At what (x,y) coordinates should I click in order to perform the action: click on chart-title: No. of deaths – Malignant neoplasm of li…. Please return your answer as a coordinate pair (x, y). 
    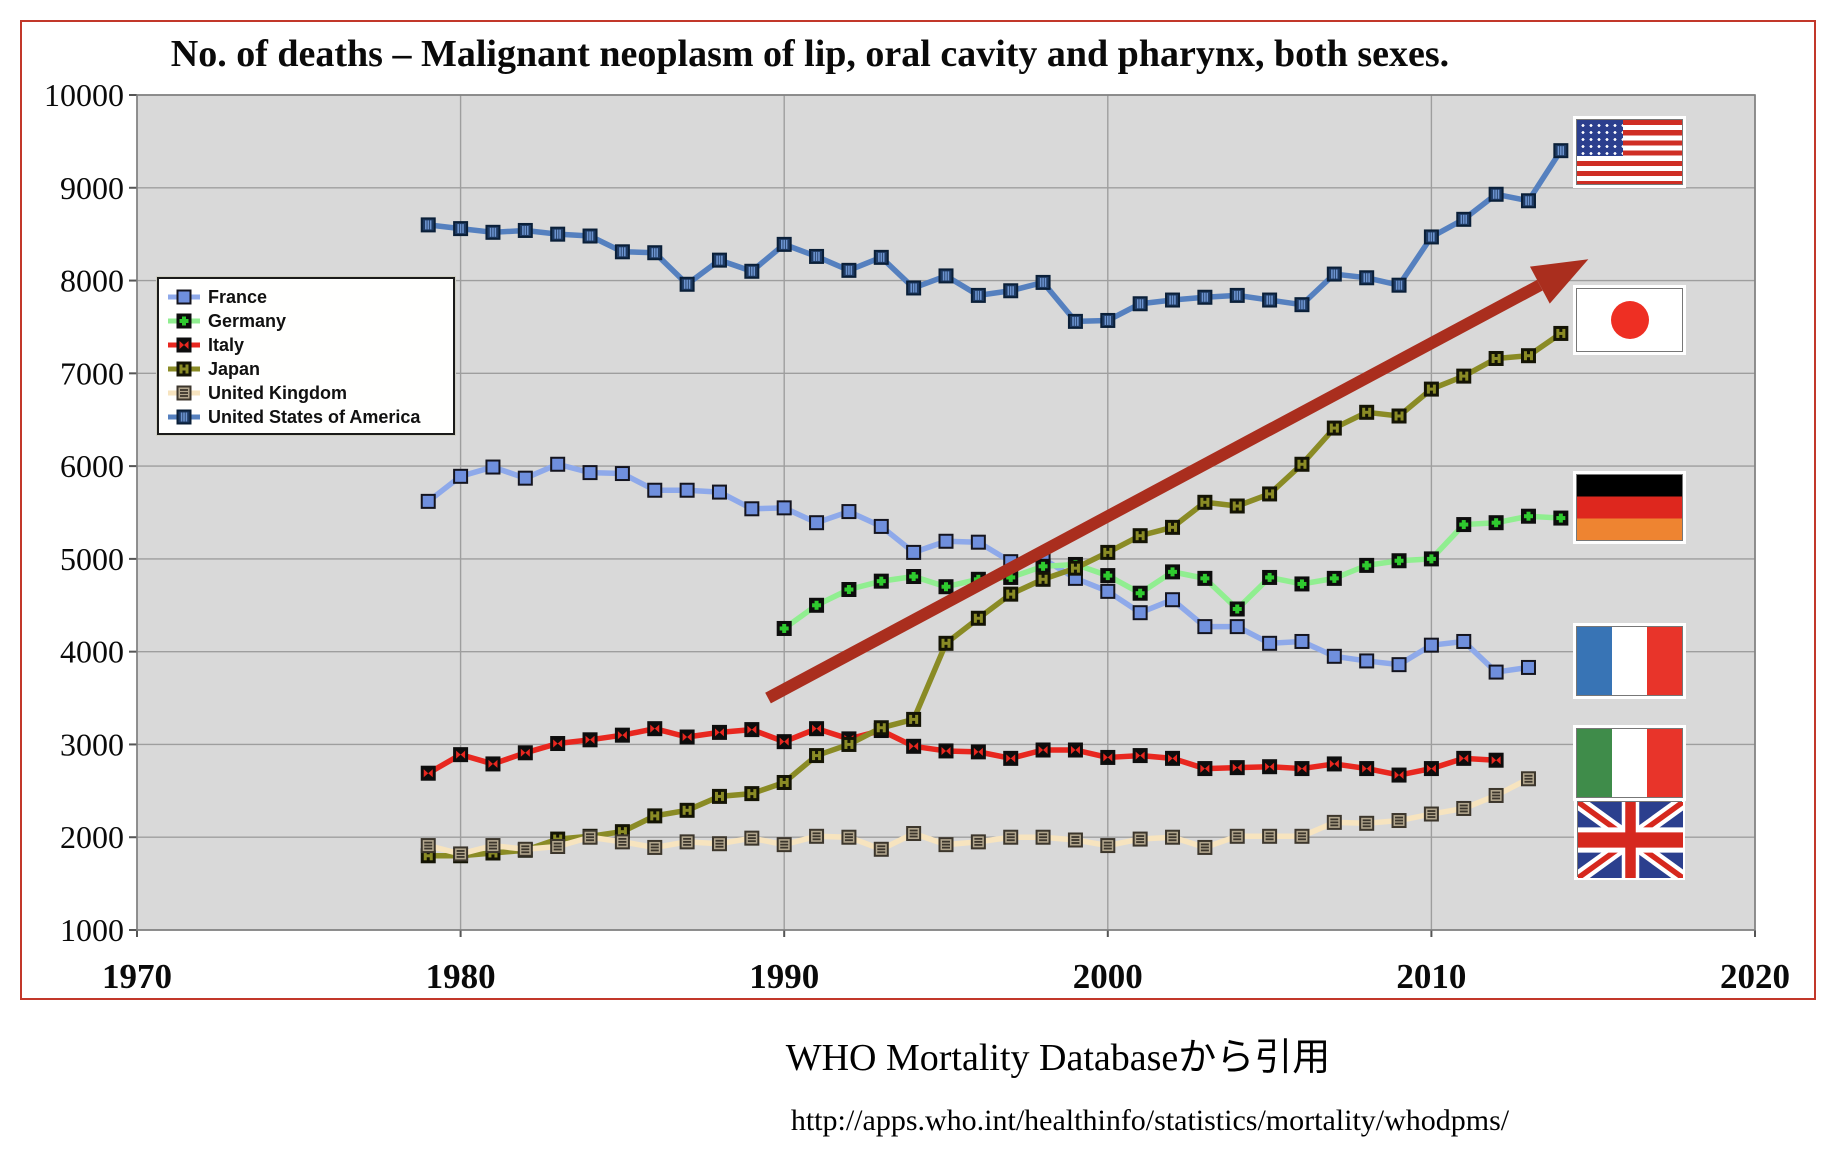
    Looking at the image, I should click on (810, 54).